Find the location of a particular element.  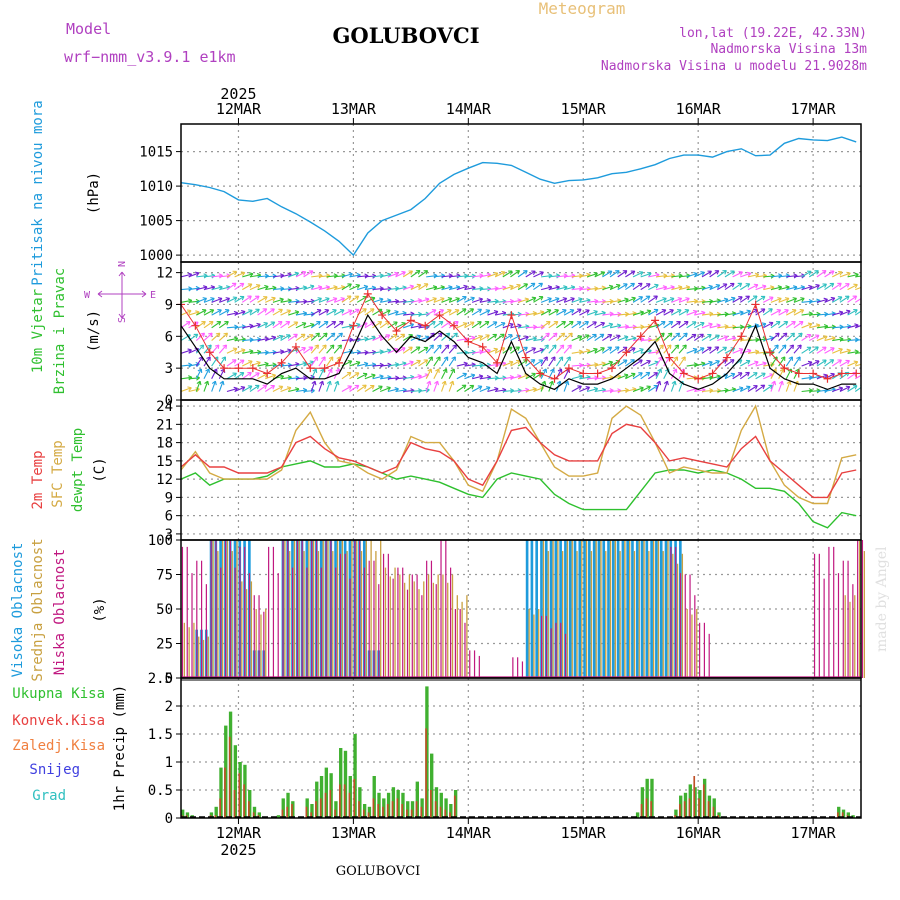

cloud-panel is located at coordinates (523, 609).